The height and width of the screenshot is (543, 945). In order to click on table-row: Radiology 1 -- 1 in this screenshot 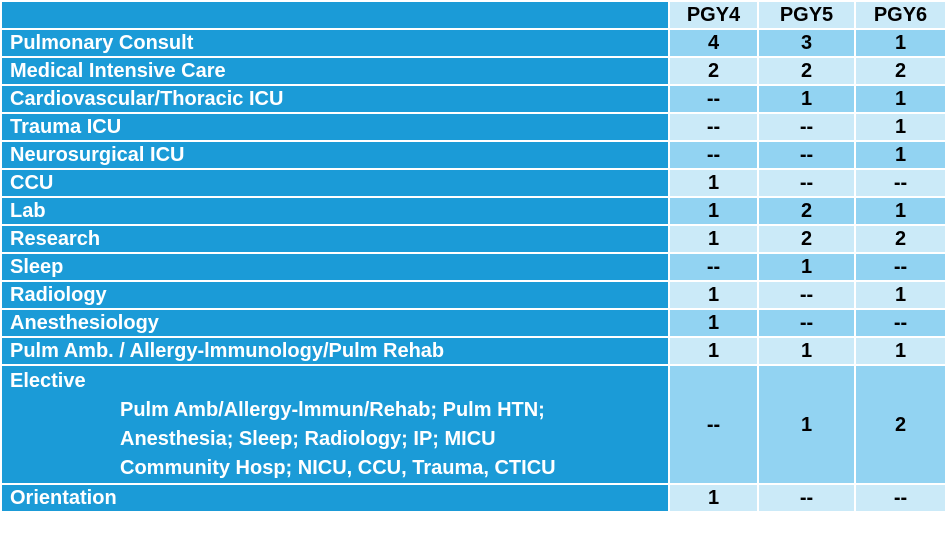, I will do `click(472, 295)`.